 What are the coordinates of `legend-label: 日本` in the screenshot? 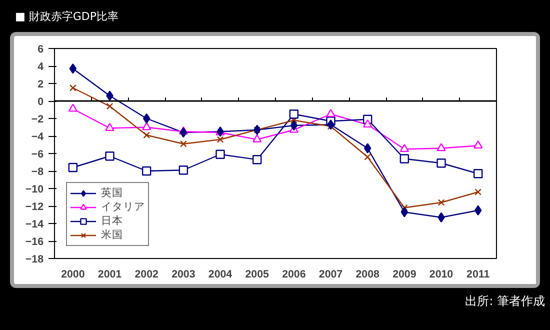 It's located at (112, 221).